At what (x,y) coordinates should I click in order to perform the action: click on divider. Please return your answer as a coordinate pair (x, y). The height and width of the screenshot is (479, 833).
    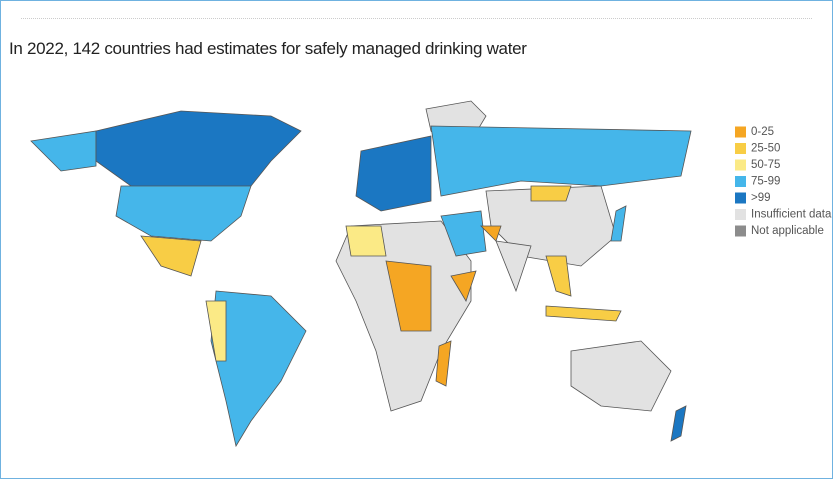
    Looking at the image, I should click on (416, 18).